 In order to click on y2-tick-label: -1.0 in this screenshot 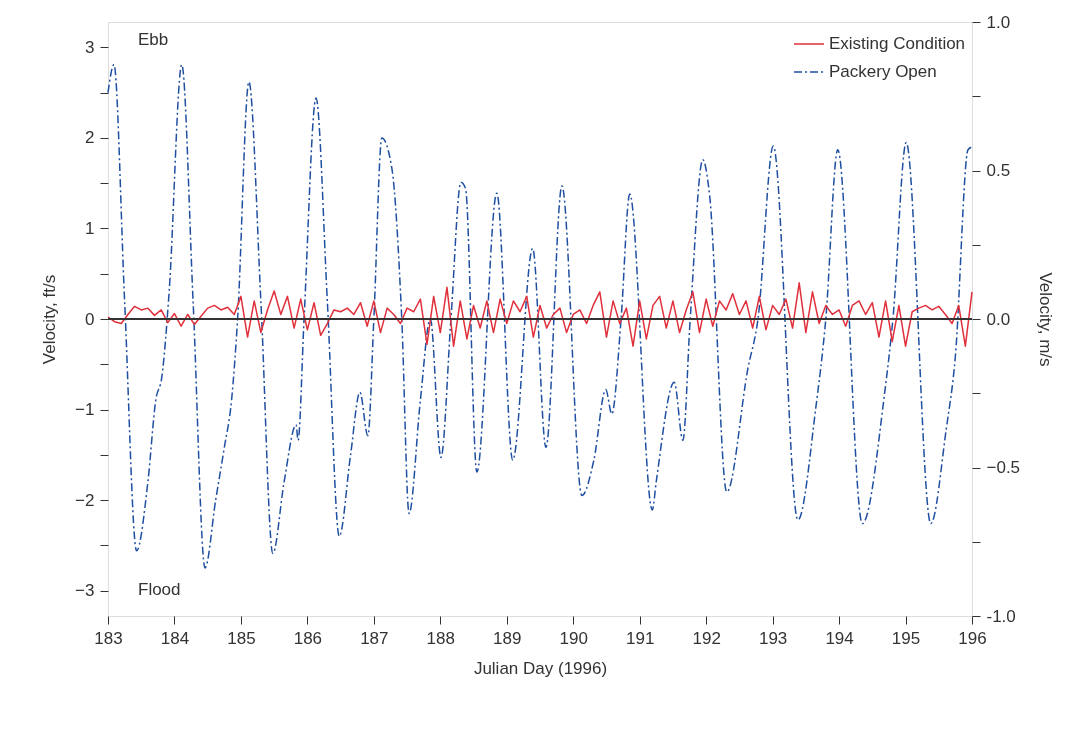, I will do `click(1001, 616)`.